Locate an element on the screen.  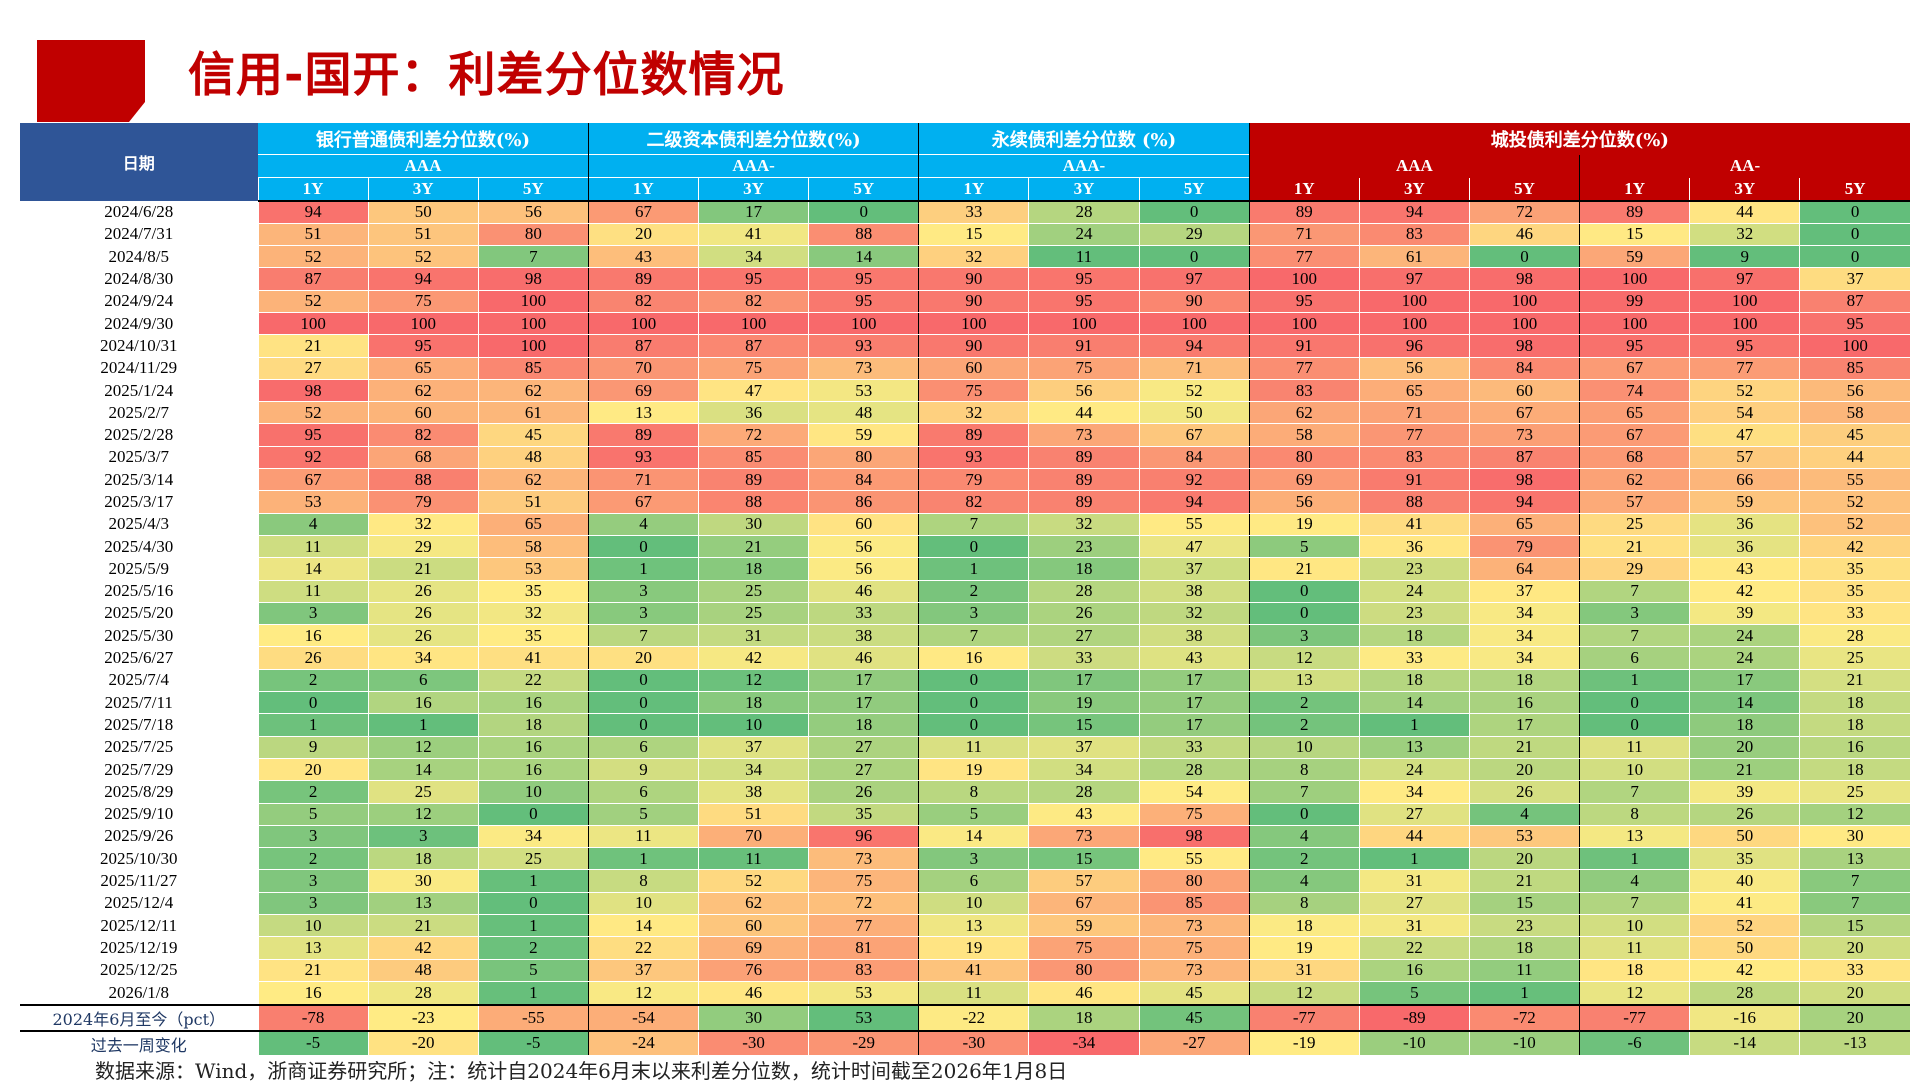
percentile-cell: 36 is located at coordinates (1744, 547).